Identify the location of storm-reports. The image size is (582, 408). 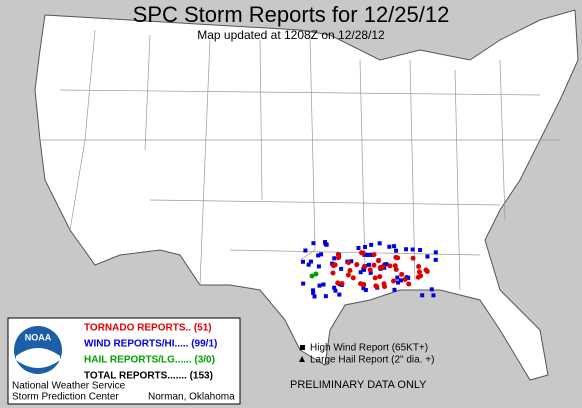
(369, 269).